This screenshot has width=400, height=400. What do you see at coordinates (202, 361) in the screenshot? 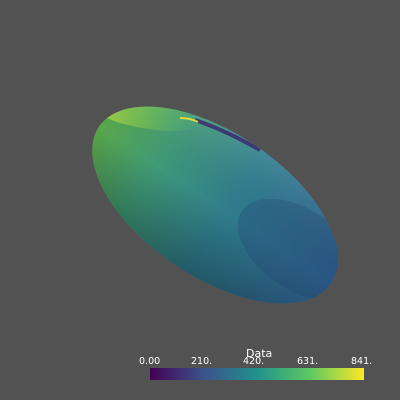
I see `scalar-bar-tick-1: 210.` at bounding box center [202, 361].